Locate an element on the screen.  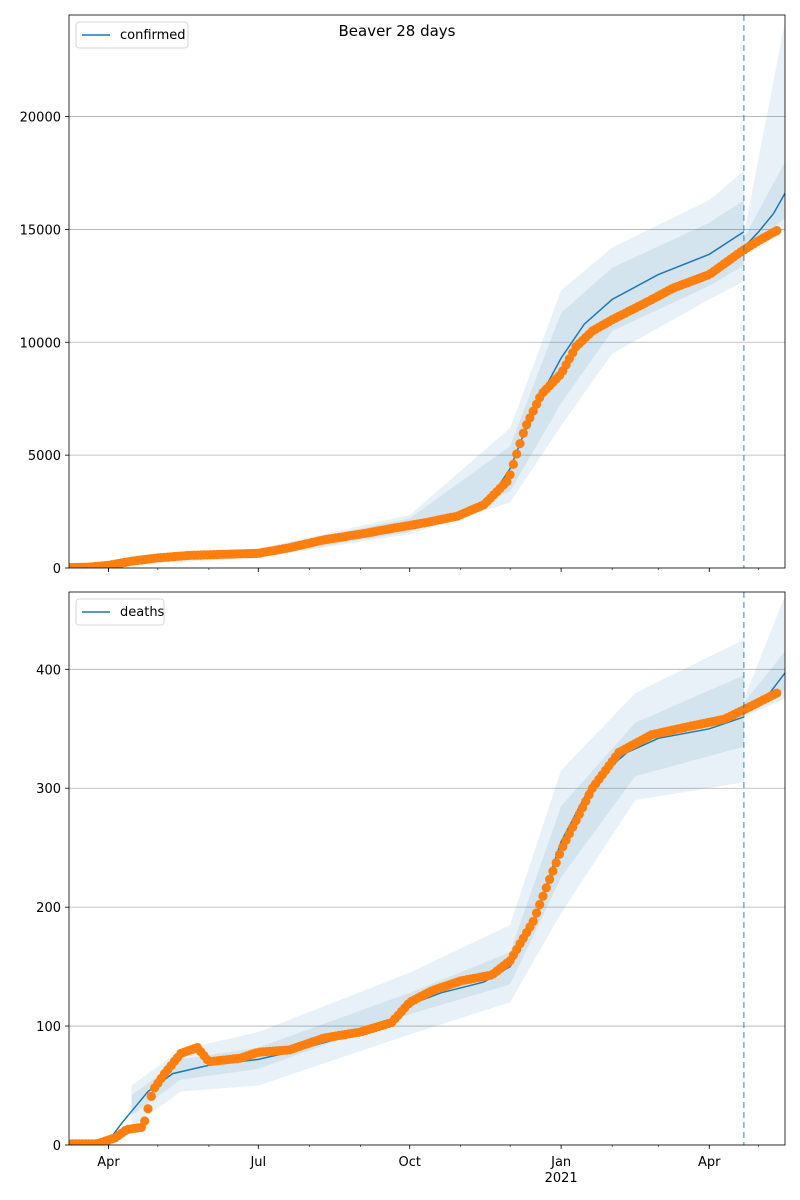
y-tick-label: 5000 is located at coordinates (44, 456).